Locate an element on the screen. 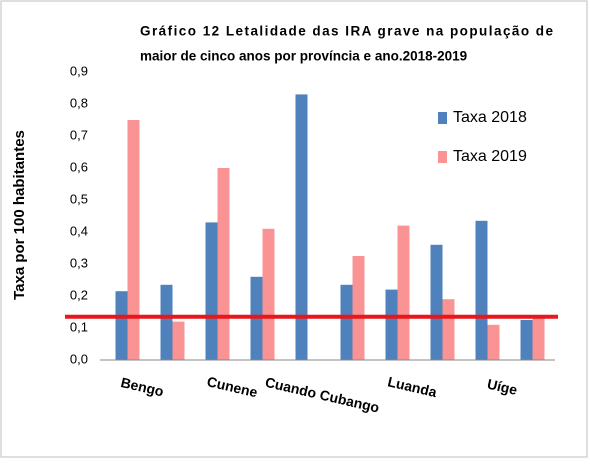 The width and height of the screenshot is (590, 465). legend-label: Taxa 2018 is located at coordinates (490, 117).